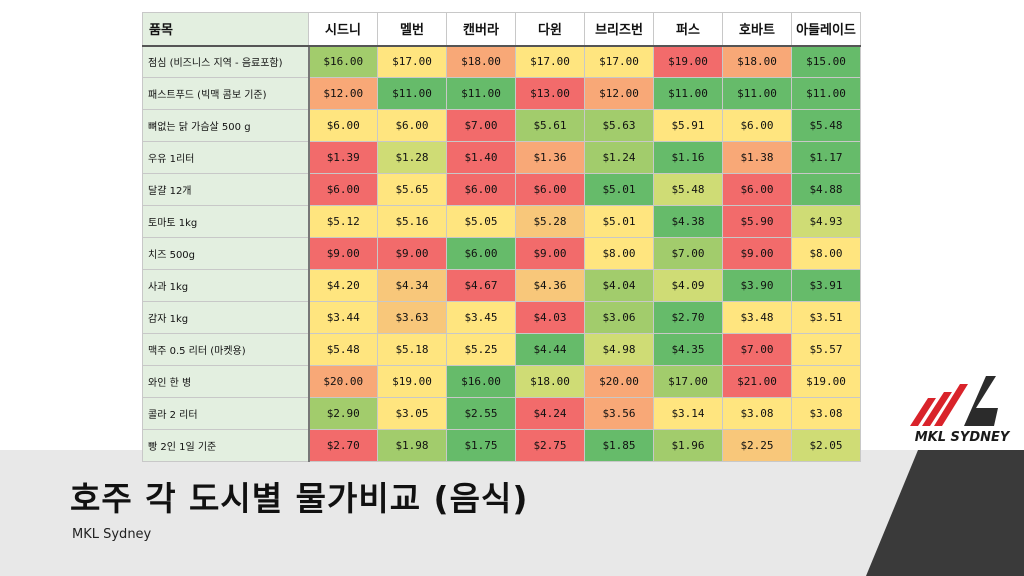 The image size is (1024, 576). What do you see at coordinates (481, 413) in the screenshot?
I see `price-cell: $2.55` at bounding box center [481, 413].